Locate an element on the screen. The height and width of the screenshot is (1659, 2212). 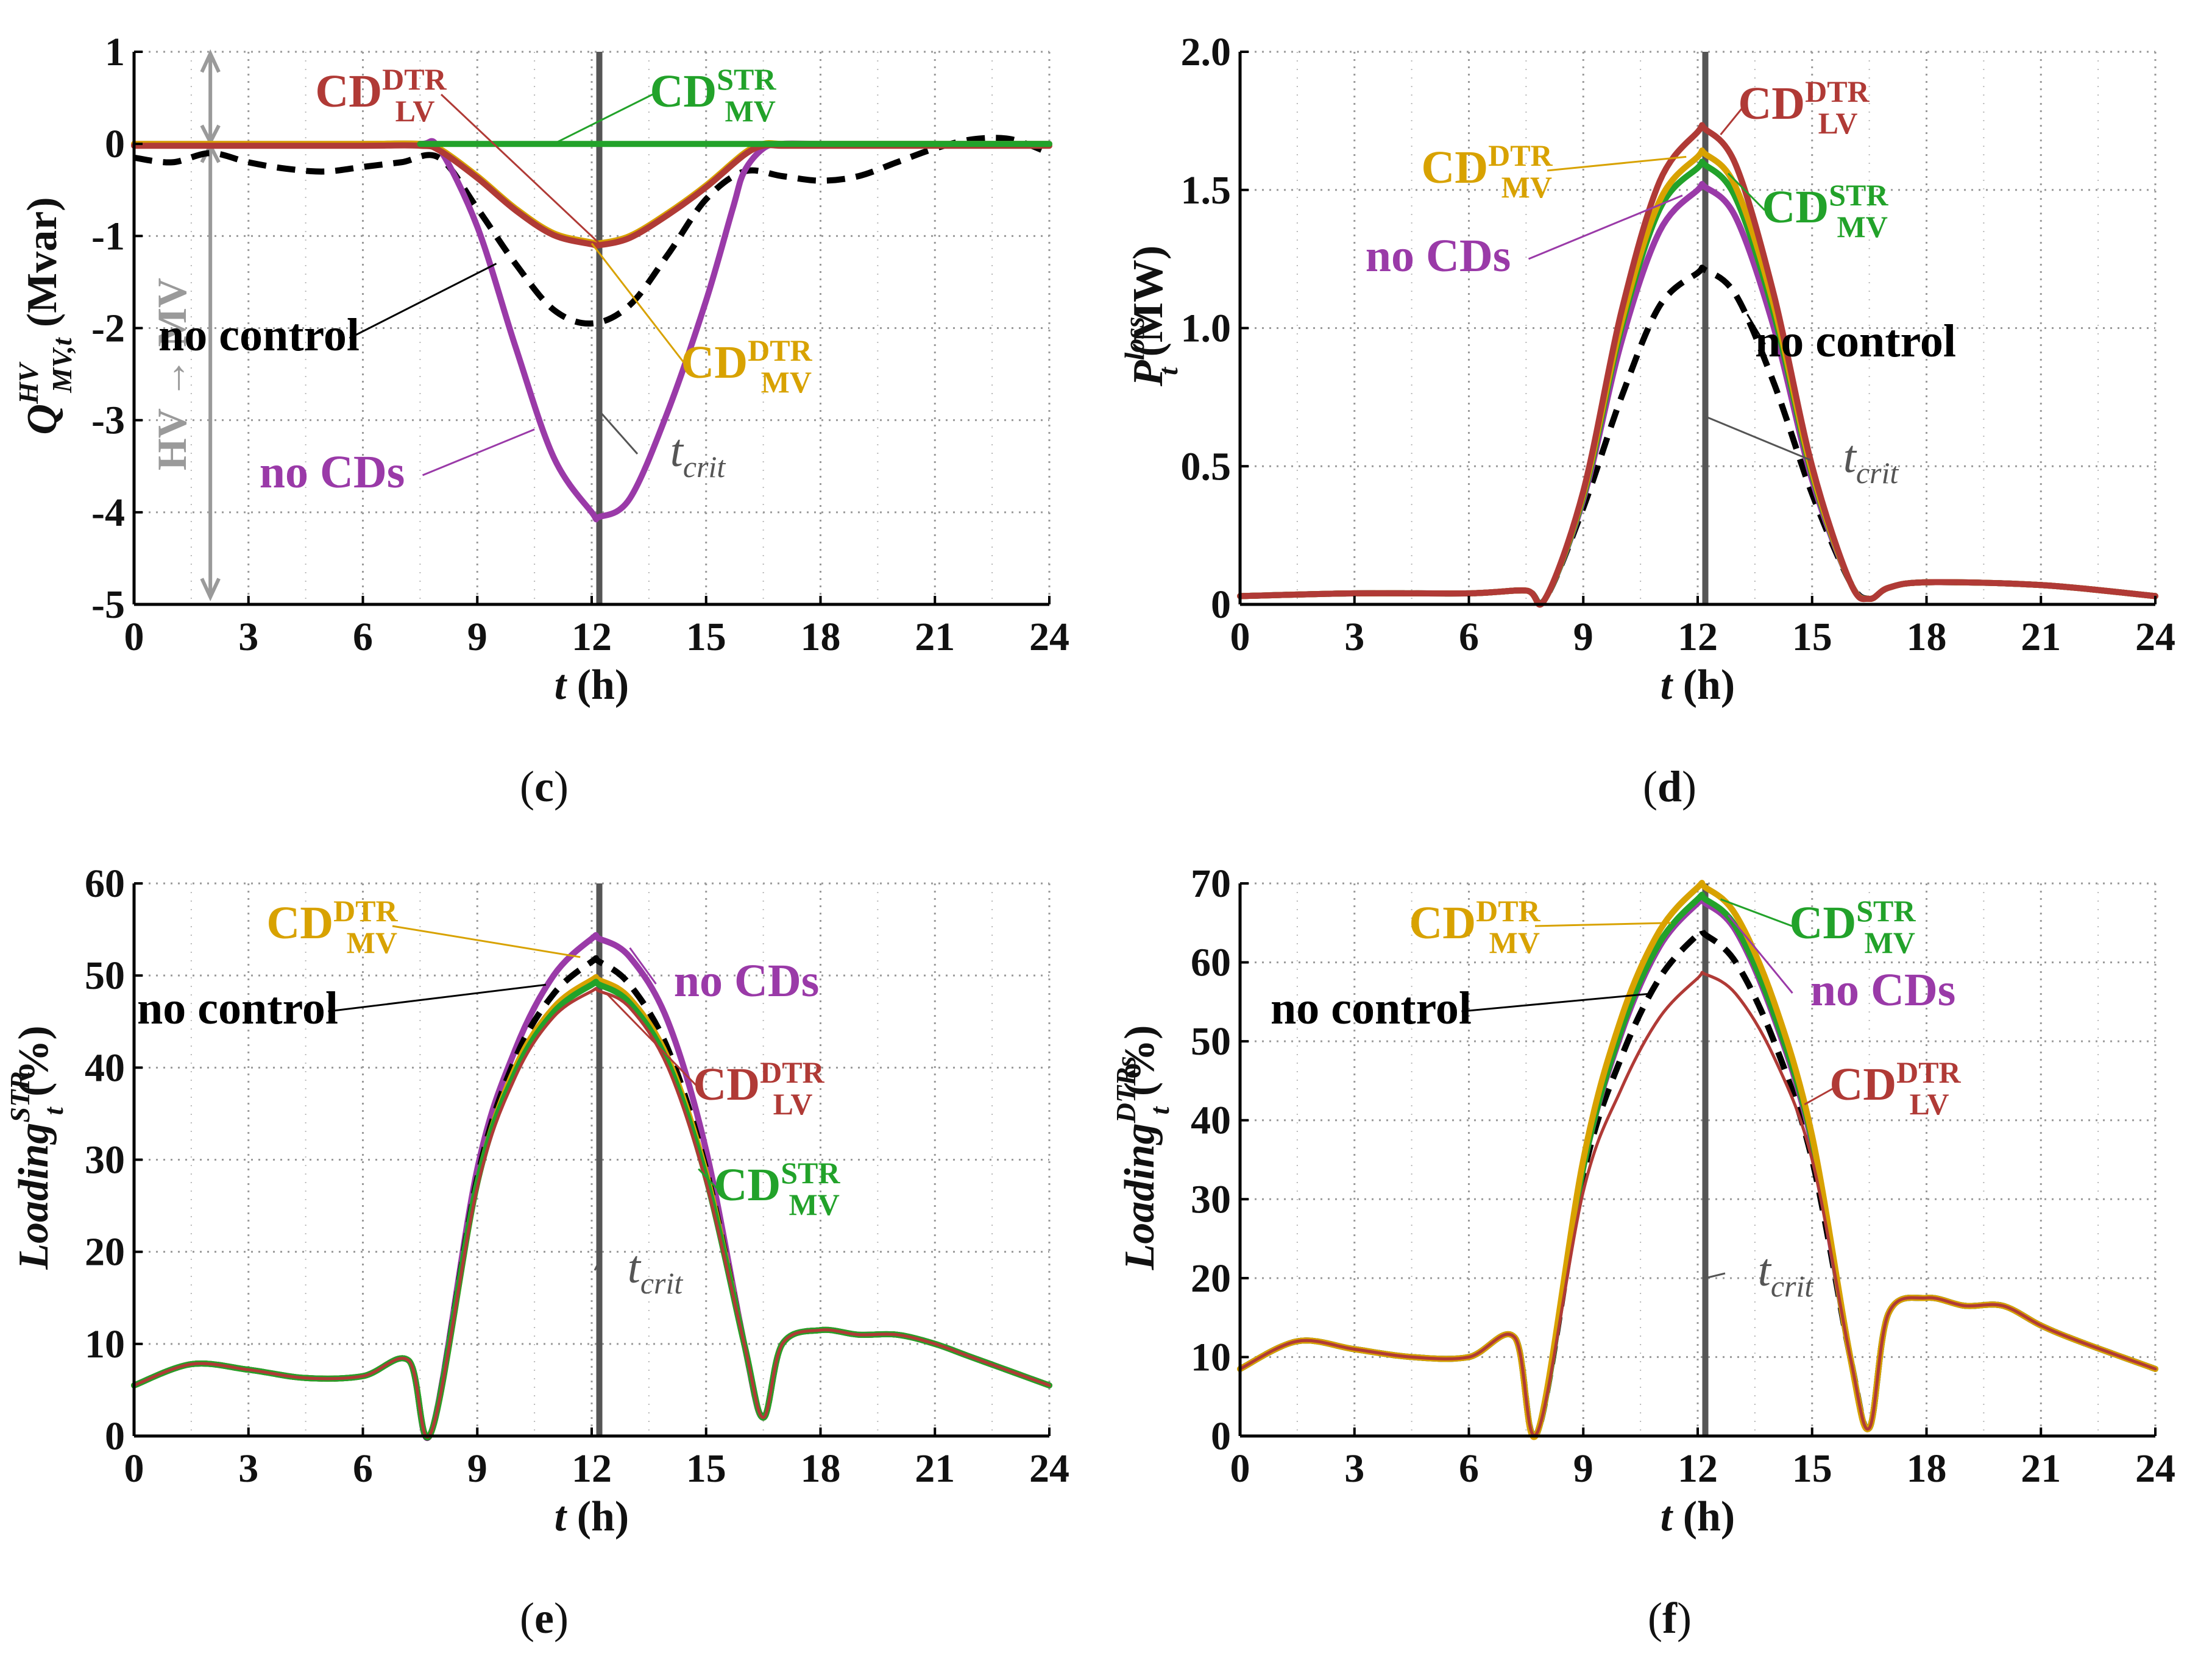
y-axis-label: LoadingSTRt (%) is located at coordinates (36, 1147).